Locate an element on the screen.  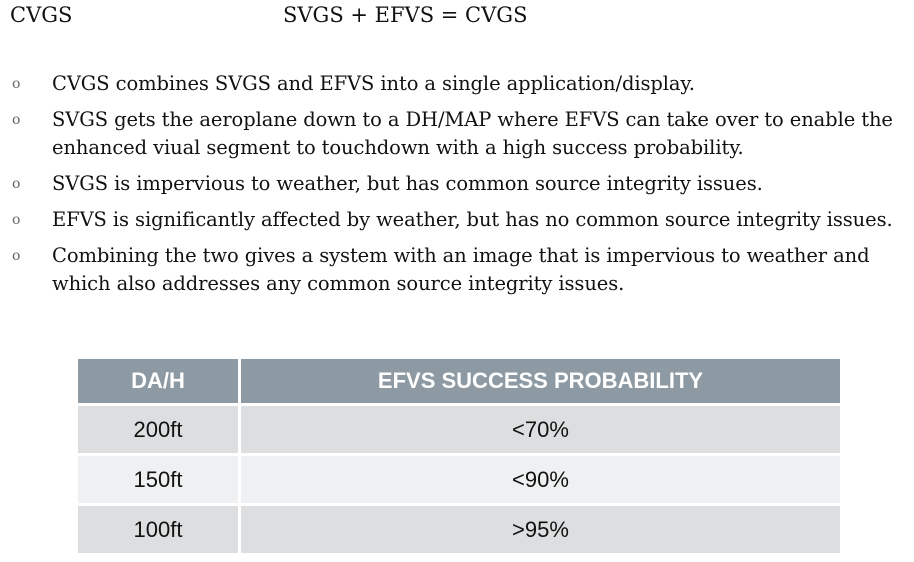
table-header-row: DA/H EFVS SUCCESS PROBABILITY is located at coordinates (459, 382).